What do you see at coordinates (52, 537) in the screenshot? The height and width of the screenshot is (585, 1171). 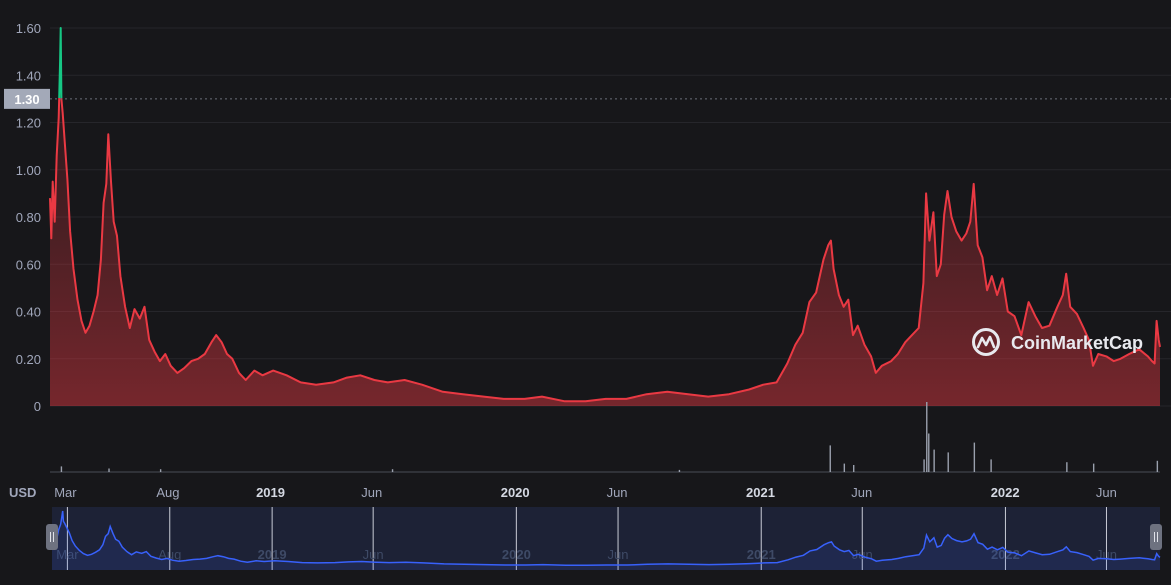 I see `navigator-left-handle` at bounding box center [52, 537].